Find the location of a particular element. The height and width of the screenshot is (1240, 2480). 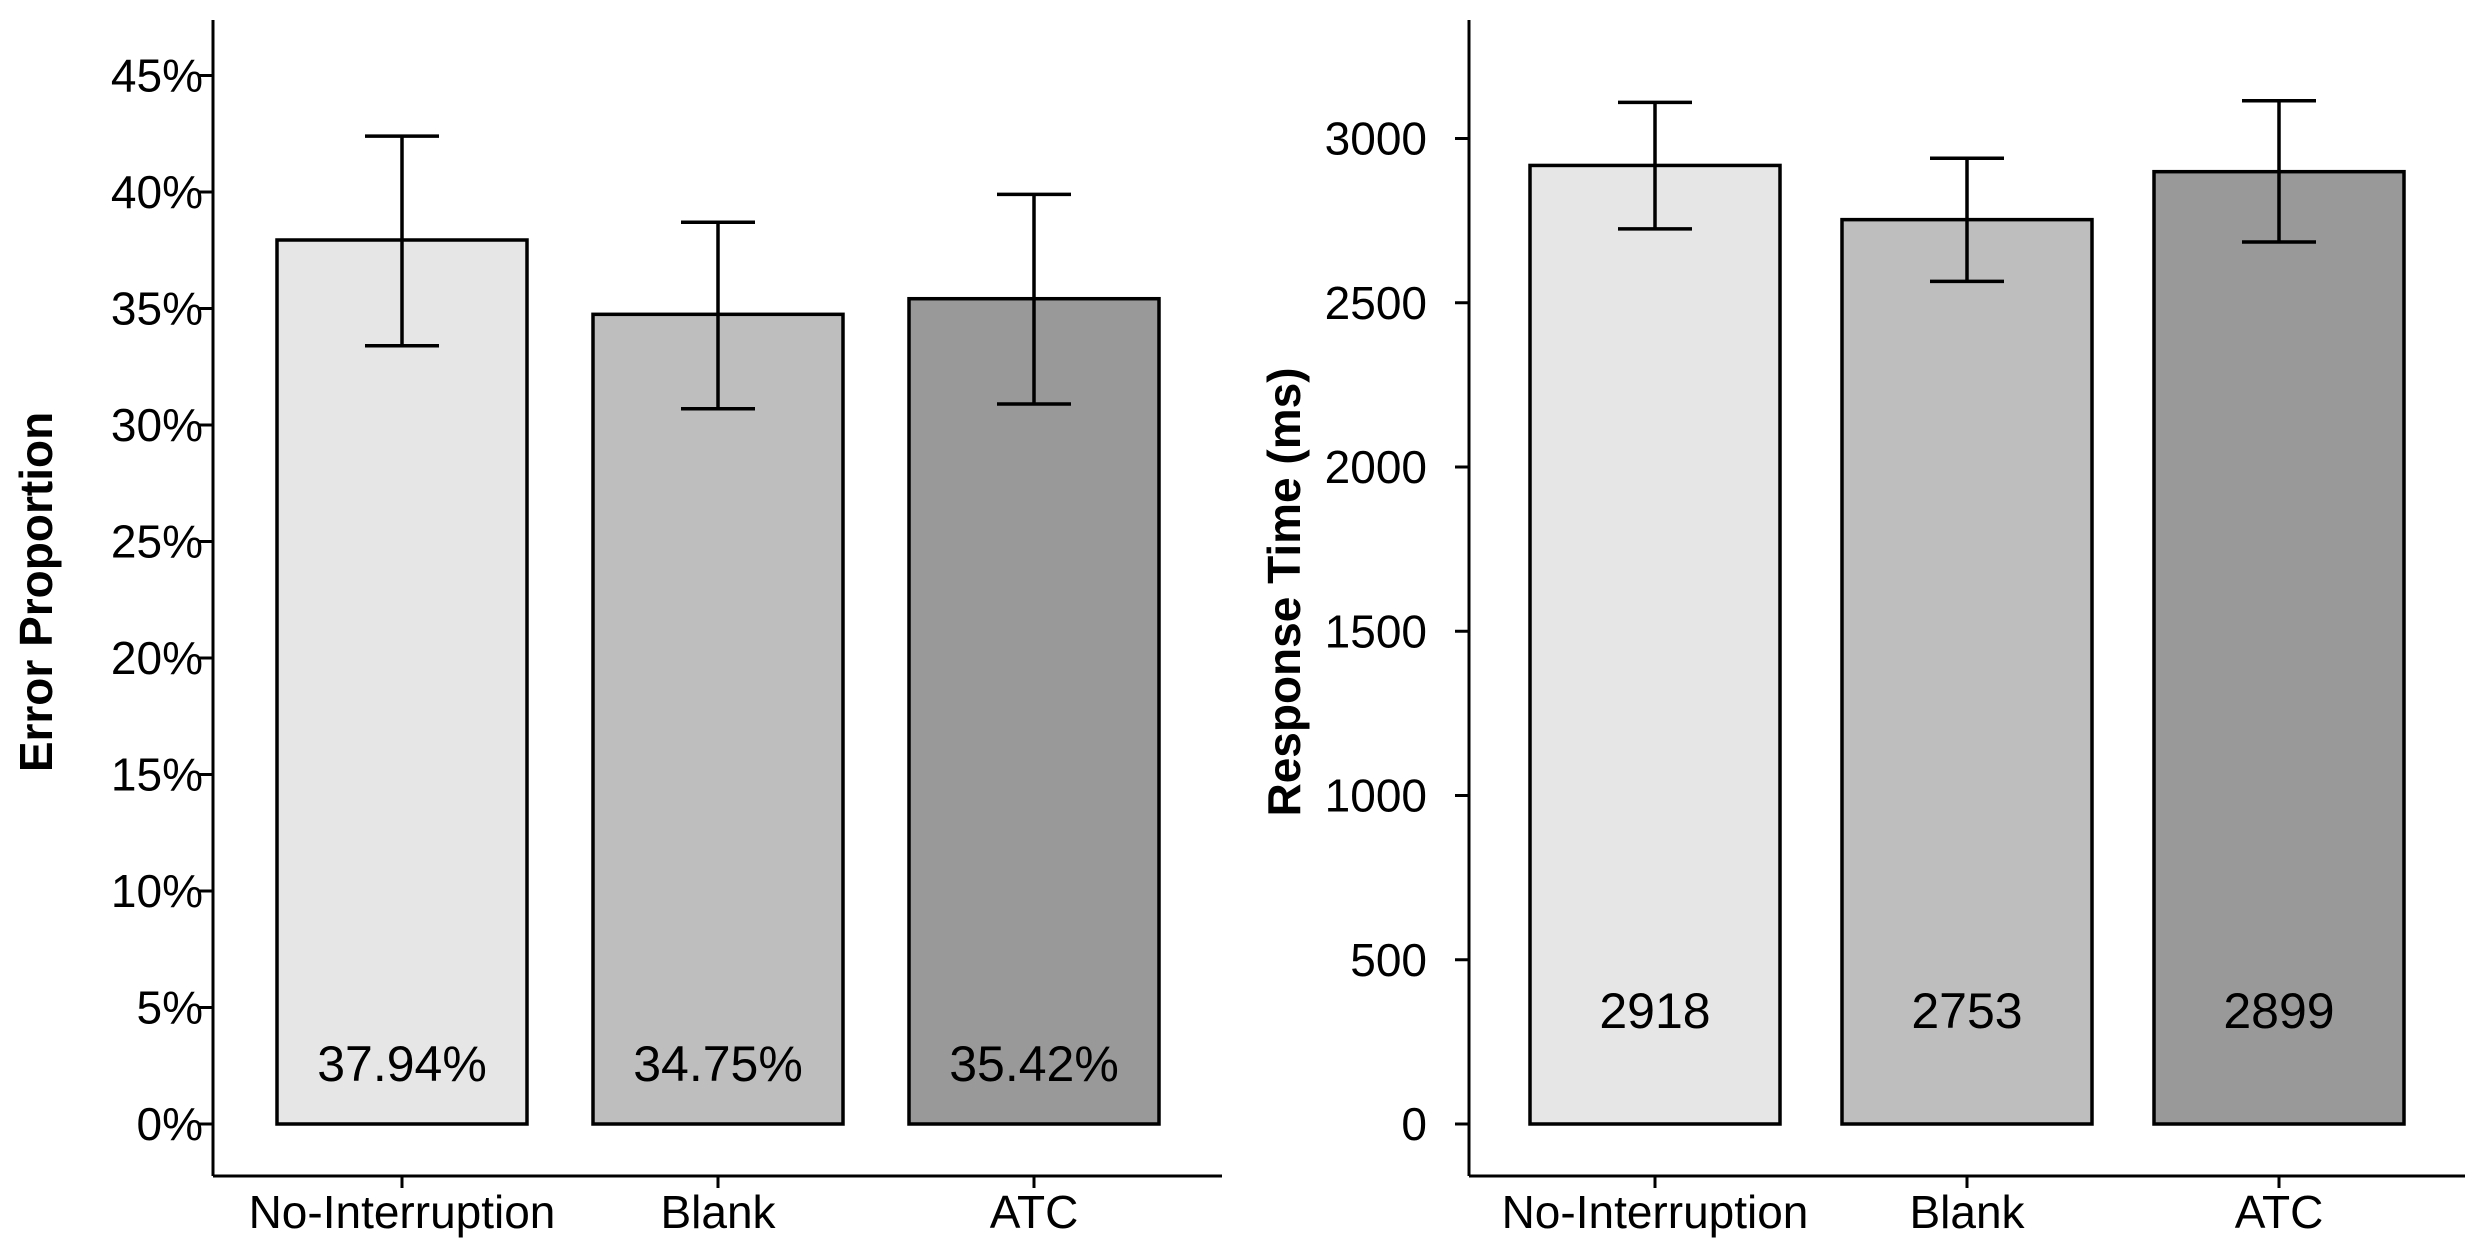

y-tick-label: 35% is located at coordinates (157, 309).